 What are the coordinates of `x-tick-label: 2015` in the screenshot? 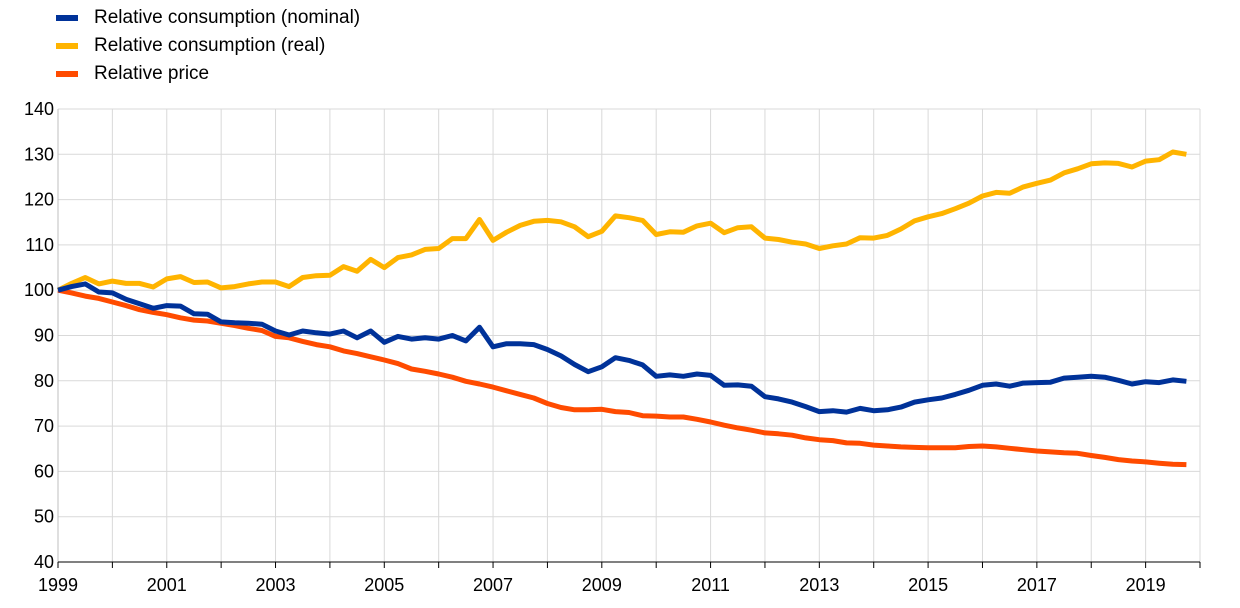 It's located at (928, 585).